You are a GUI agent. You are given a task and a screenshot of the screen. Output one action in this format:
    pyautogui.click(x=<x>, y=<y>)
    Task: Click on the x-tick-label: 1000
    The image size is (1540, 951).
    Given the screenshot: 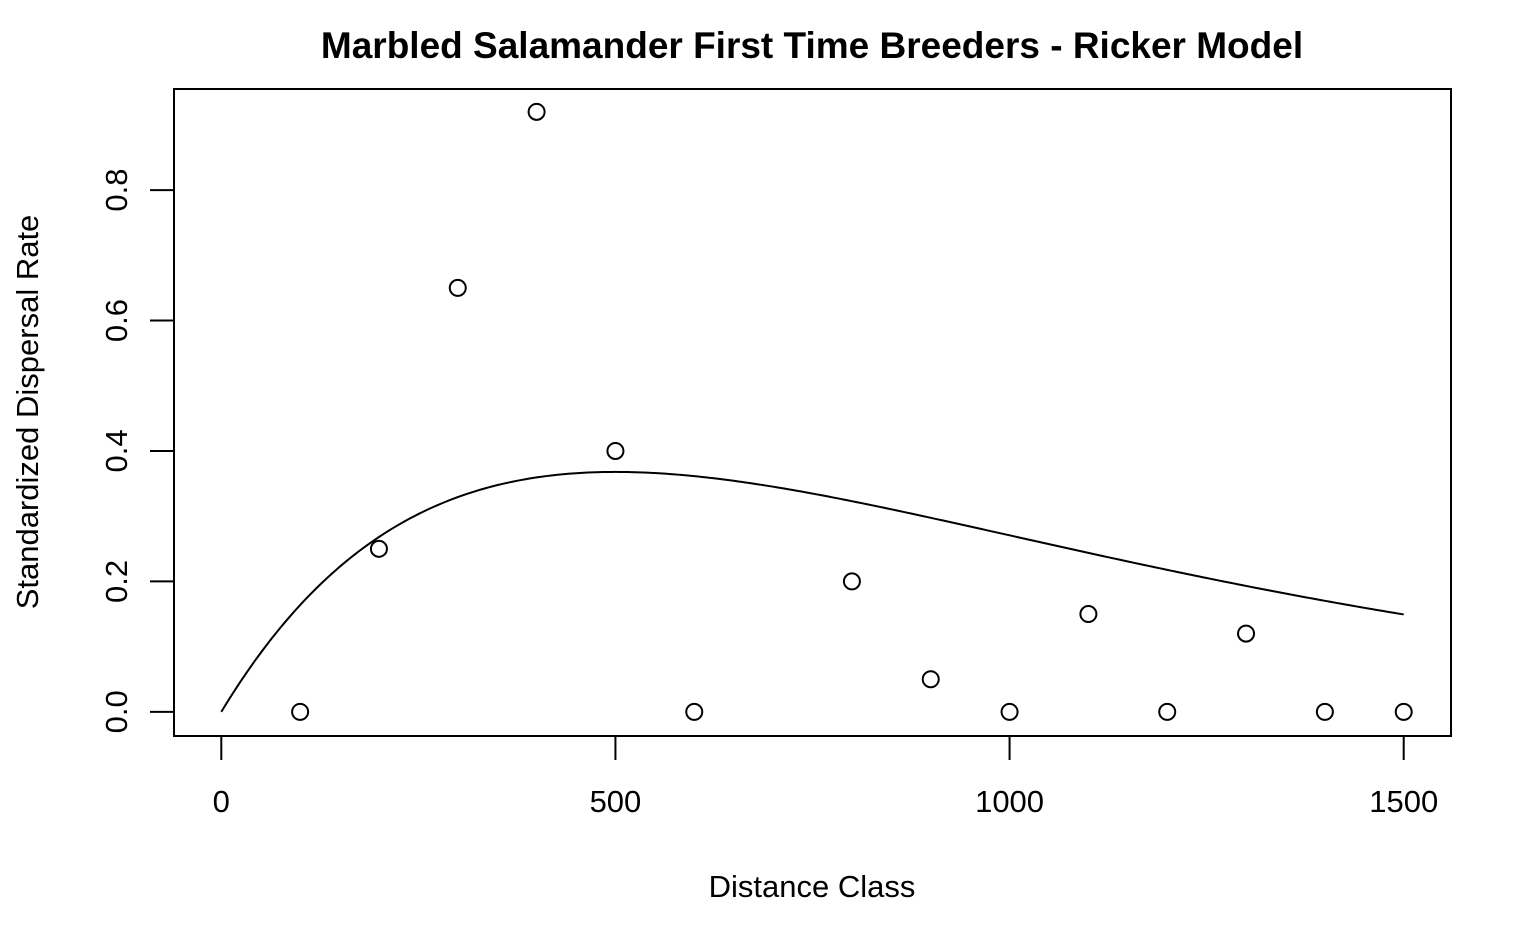 What is the action you would take?
    pyautogui.click(x=1009, y=801)
    